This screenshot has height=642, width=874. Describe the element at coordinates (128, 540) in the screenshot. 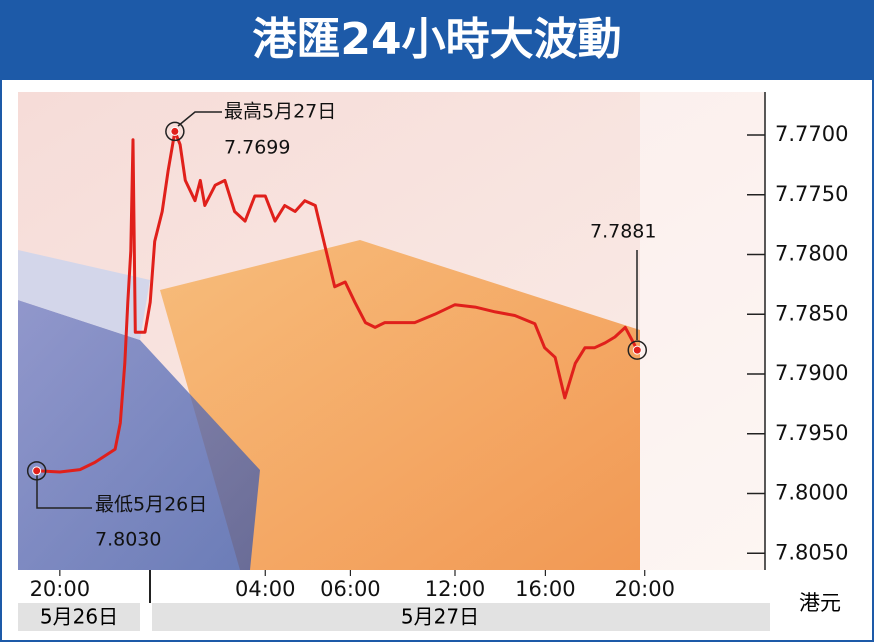

I see `annotation: 7.8030` at that location.